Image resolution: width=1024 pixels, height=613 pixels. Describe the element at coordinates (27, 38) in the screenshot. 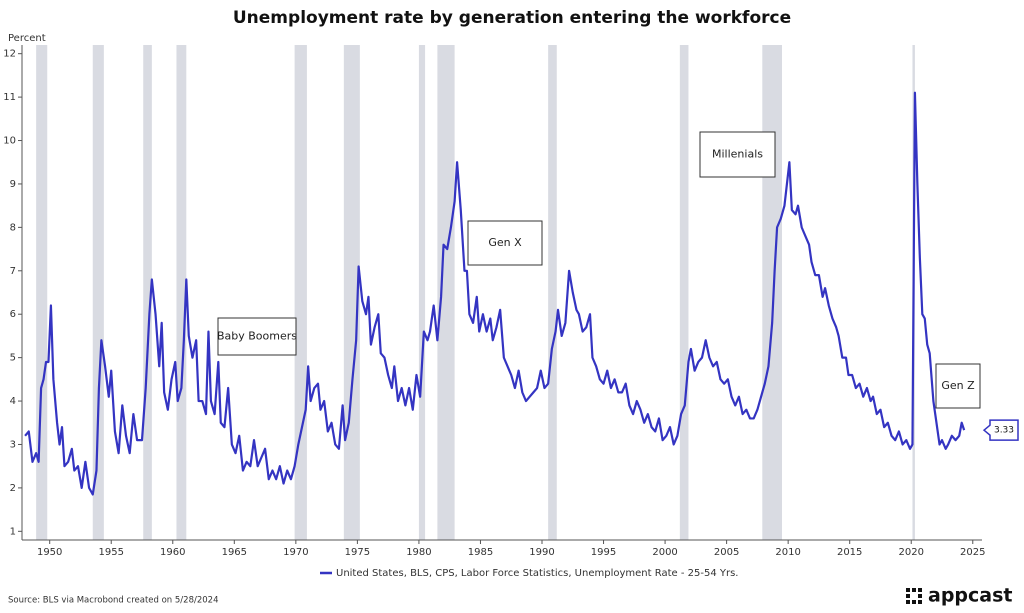

I see `y-axis-label: Percent` at that location.